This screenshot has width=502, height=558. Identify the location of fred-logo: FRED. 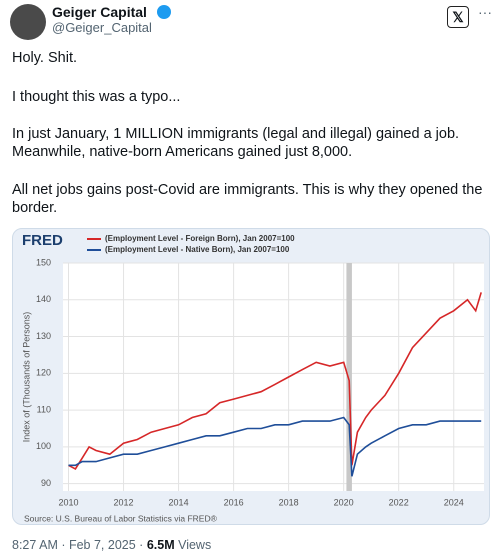
(42, 240).